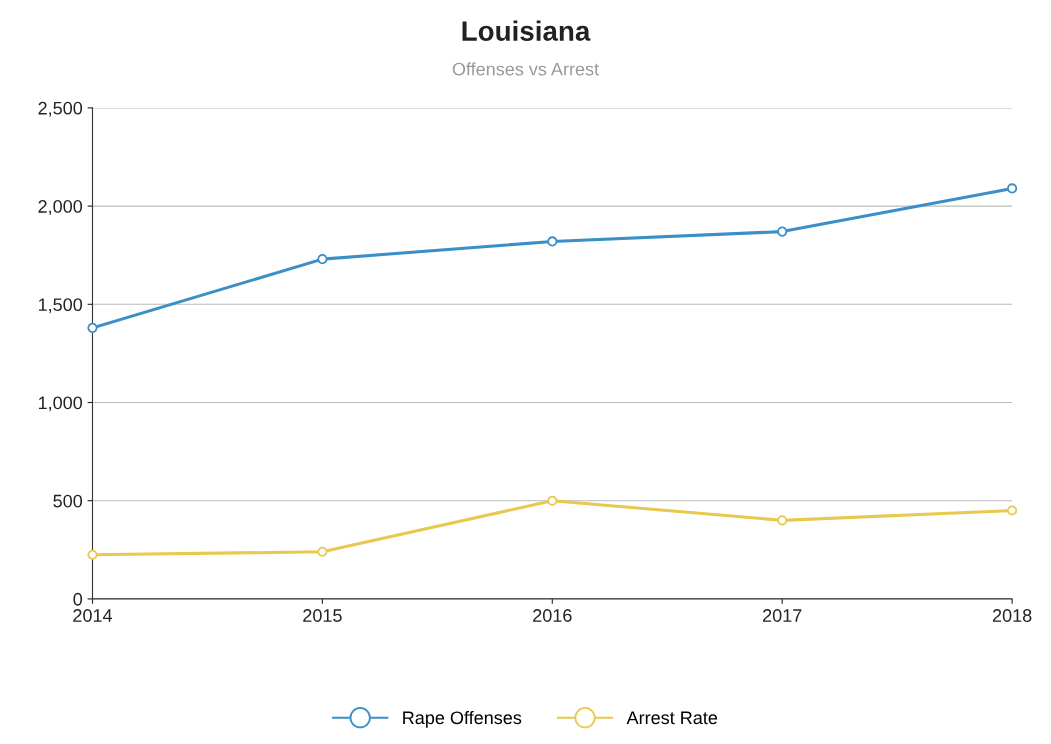  Describe the element at coordinates (60, 404) in the screenshot. I see `y-tick-label: 1,000` at that location.